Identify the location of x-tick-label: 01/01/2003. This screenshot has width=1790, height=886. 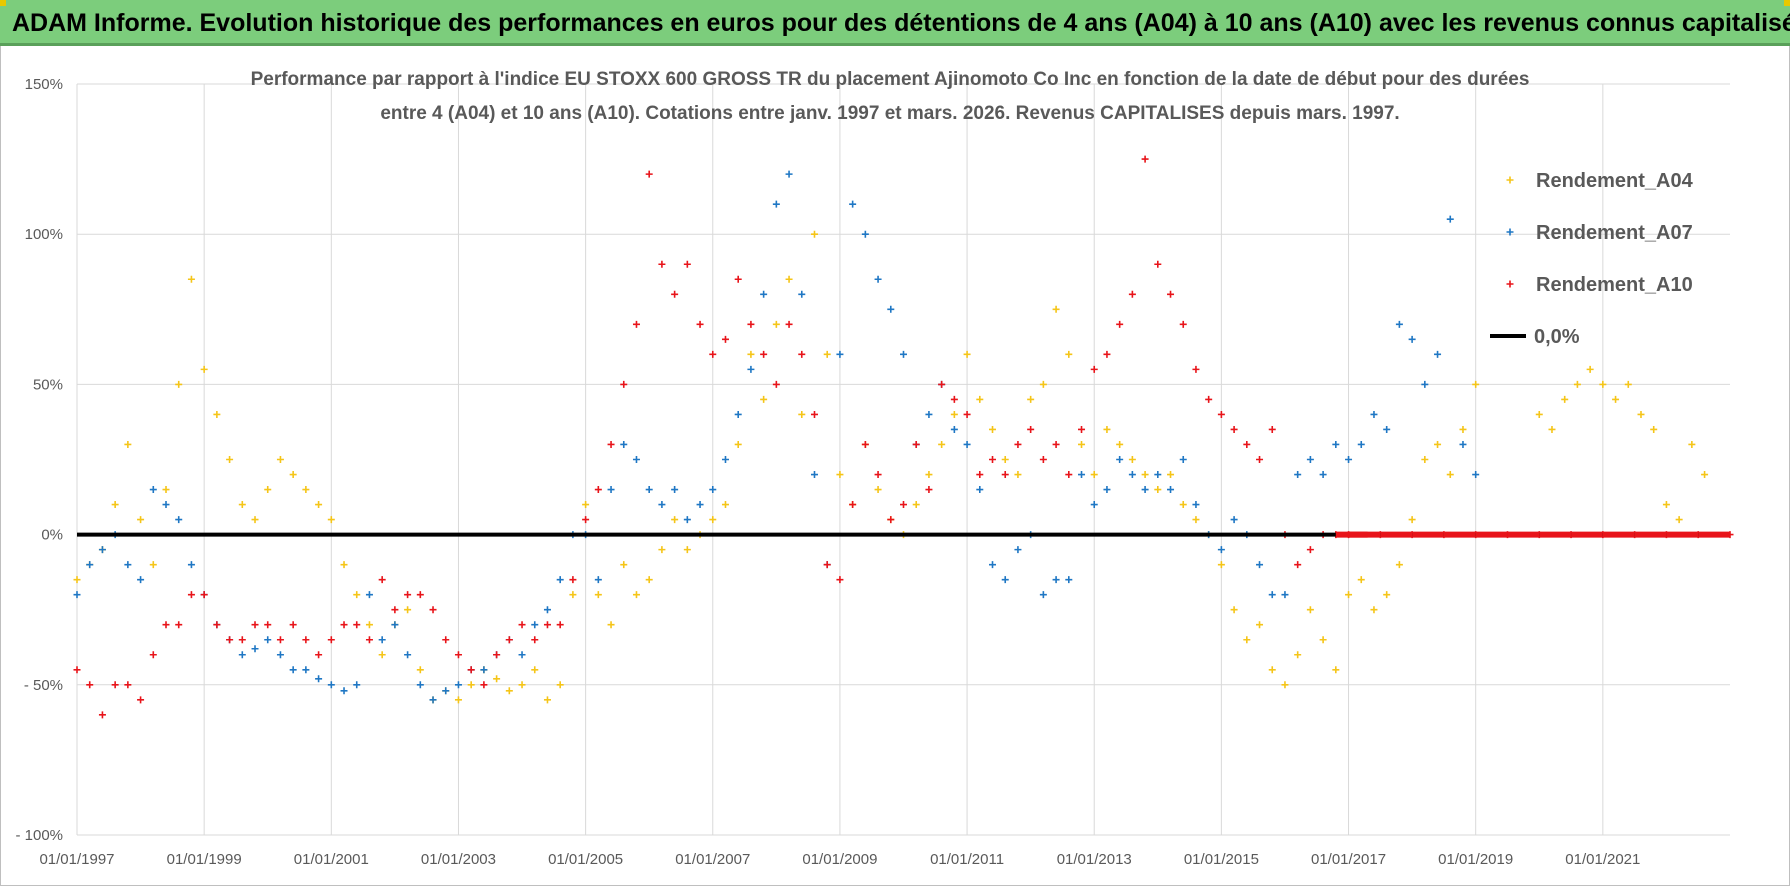
(458, 859).